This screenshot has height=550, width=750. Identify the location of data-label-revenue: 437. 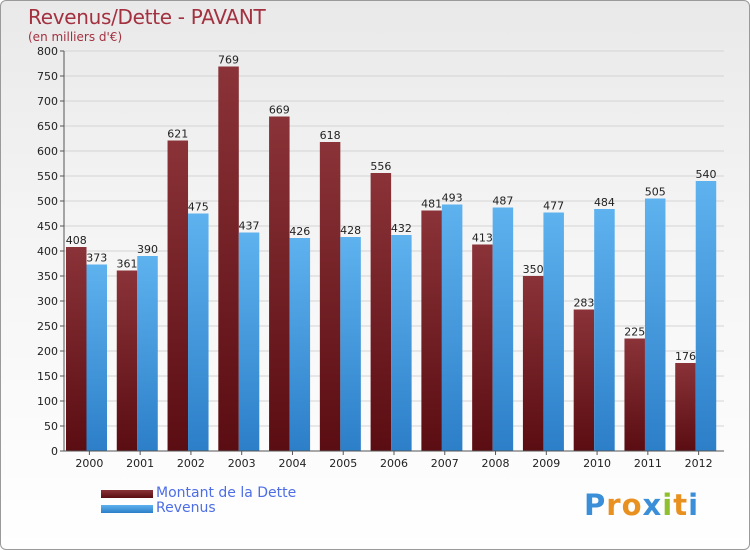
(249, 226).